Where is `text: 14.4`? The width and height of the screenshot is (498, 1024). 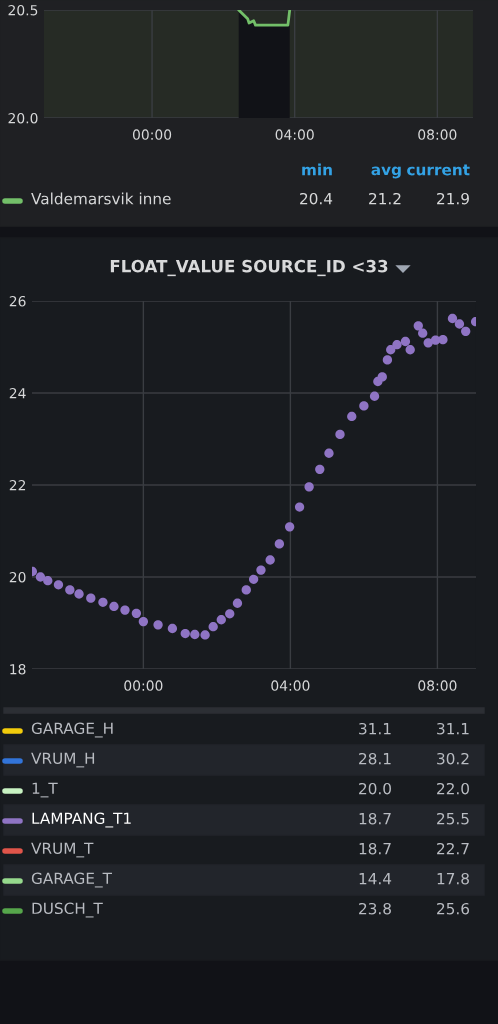
text: 14.4 is located at coordinates (375, 879).